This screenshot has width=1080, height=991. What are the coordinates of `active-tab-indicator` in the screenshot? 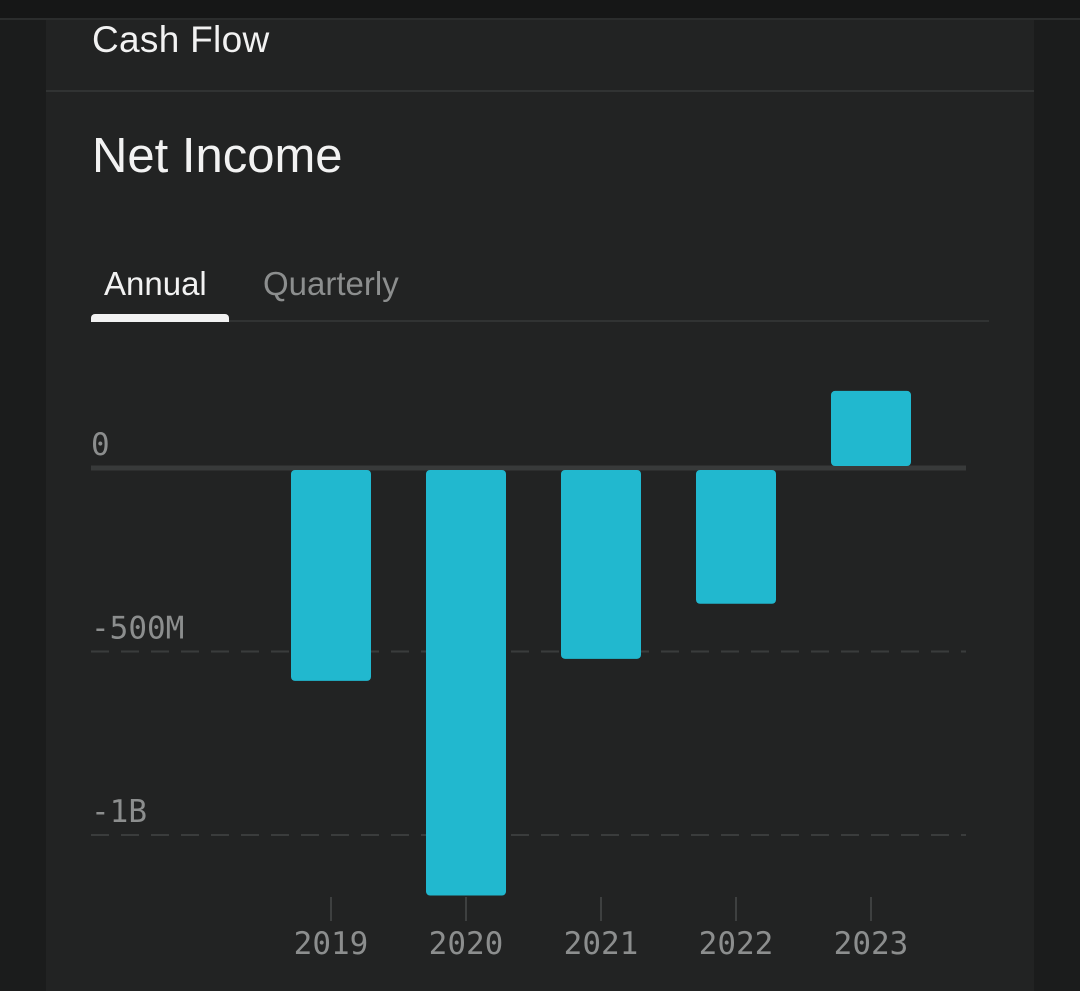 It's located at (160, 318).